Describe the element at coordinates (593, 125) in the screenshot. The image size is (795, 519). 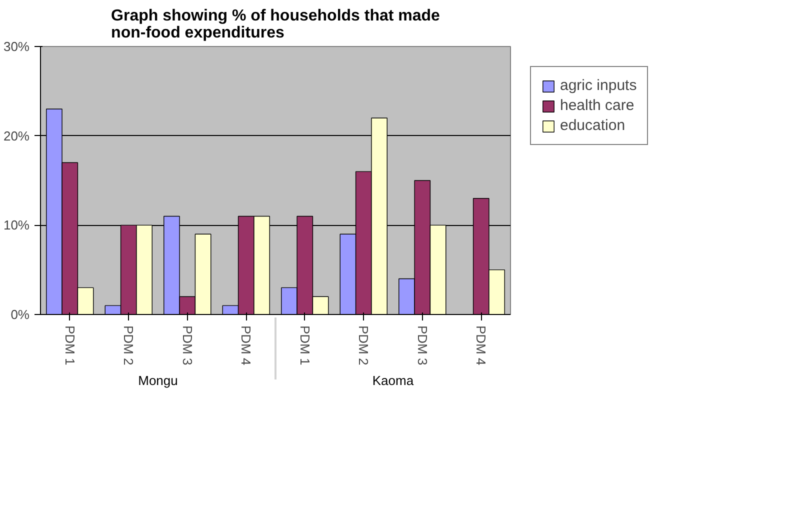
I see `legend-label: education` at that location.